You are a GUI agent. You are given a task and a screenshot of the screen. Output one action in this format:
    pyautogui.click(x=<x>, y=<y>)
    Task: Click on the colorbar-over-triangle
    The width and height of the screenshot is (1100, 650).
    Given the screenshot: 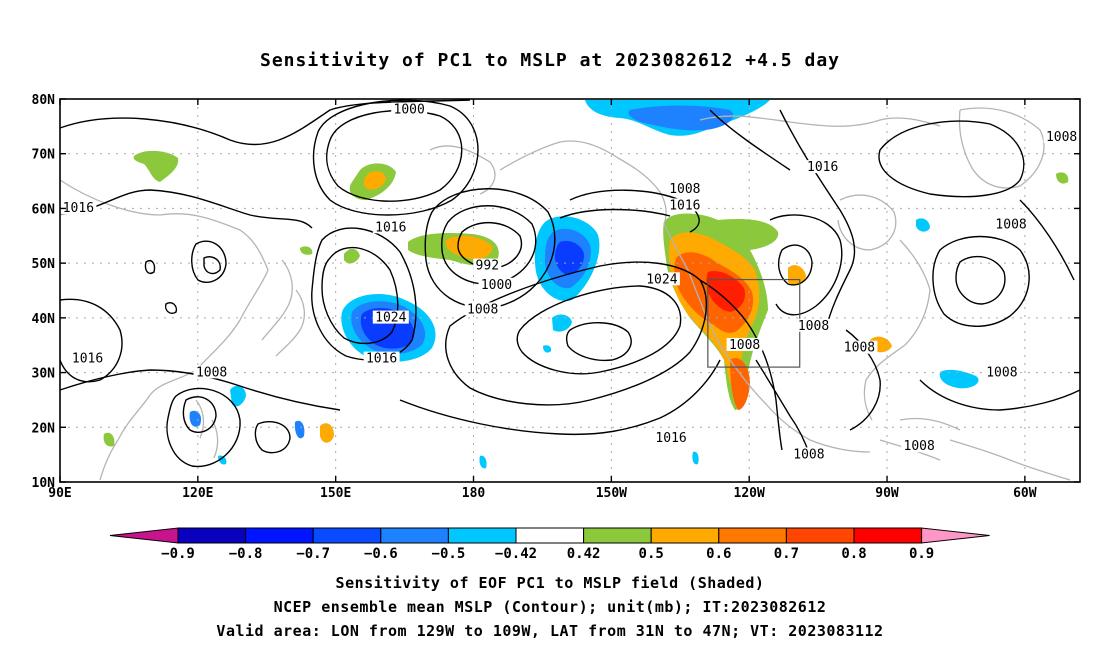 What is the action you would take?
    pyautogui.click(x=955, y=535)
    